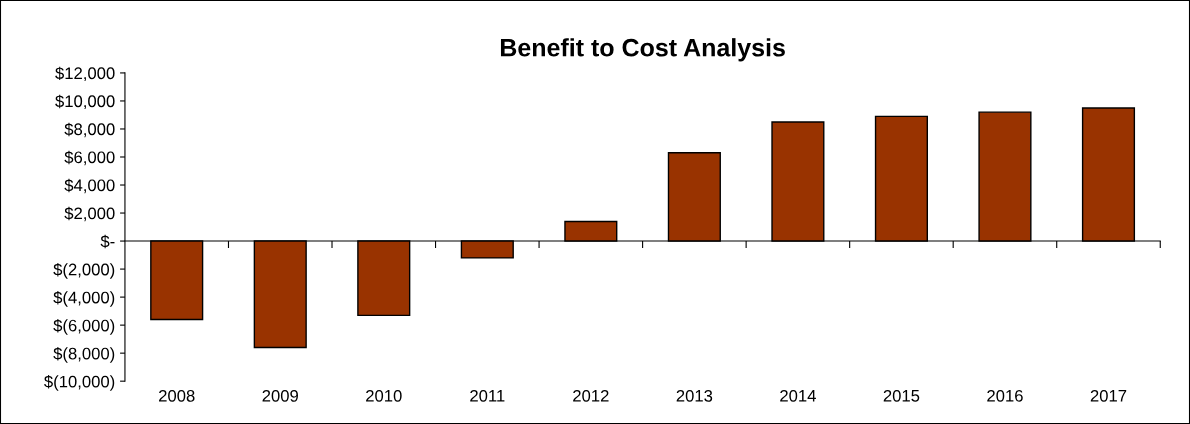 This screenshot has width=1190, height=424. I want to click on x-tick-label: 2010, so click(384, 395).